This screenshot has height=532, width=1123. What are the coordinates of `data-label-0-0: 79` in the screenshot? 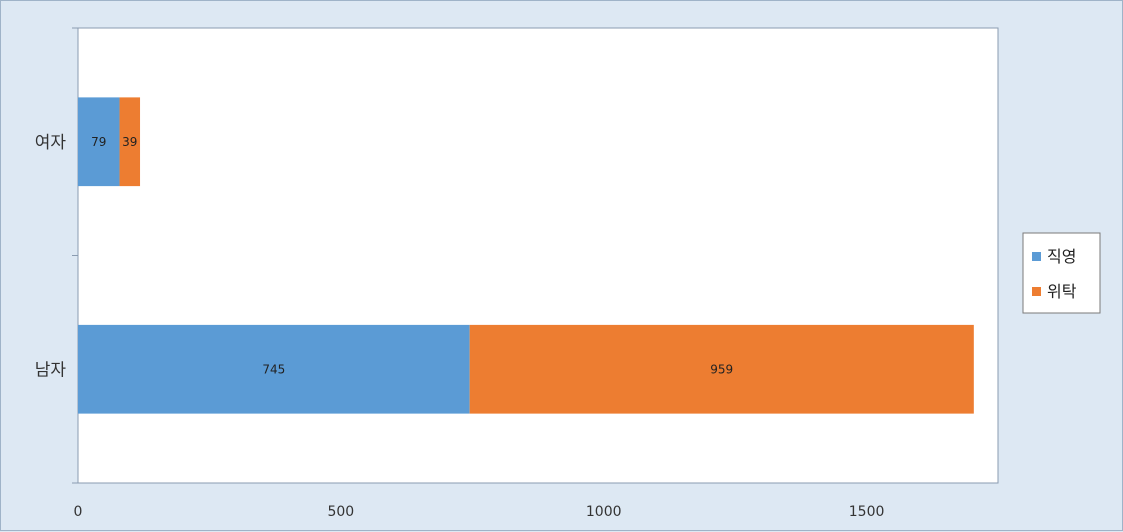 It's located at (98, 142).